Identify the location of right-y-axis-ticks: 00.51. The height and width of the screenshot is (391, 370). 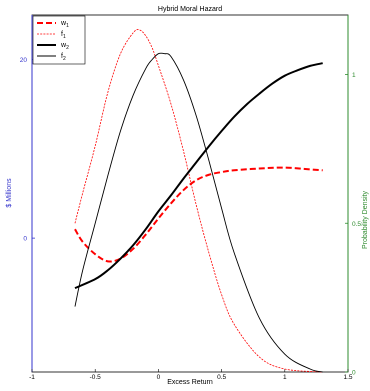
(353, 224).